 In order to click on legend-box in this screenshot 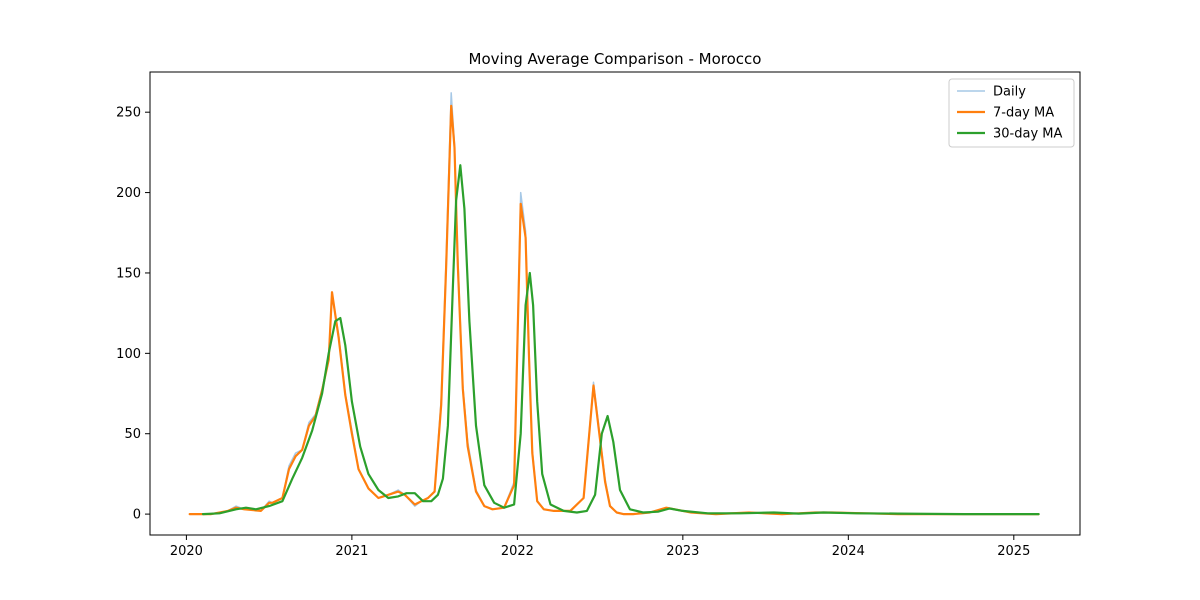, I will do `click(1011, 113)`.